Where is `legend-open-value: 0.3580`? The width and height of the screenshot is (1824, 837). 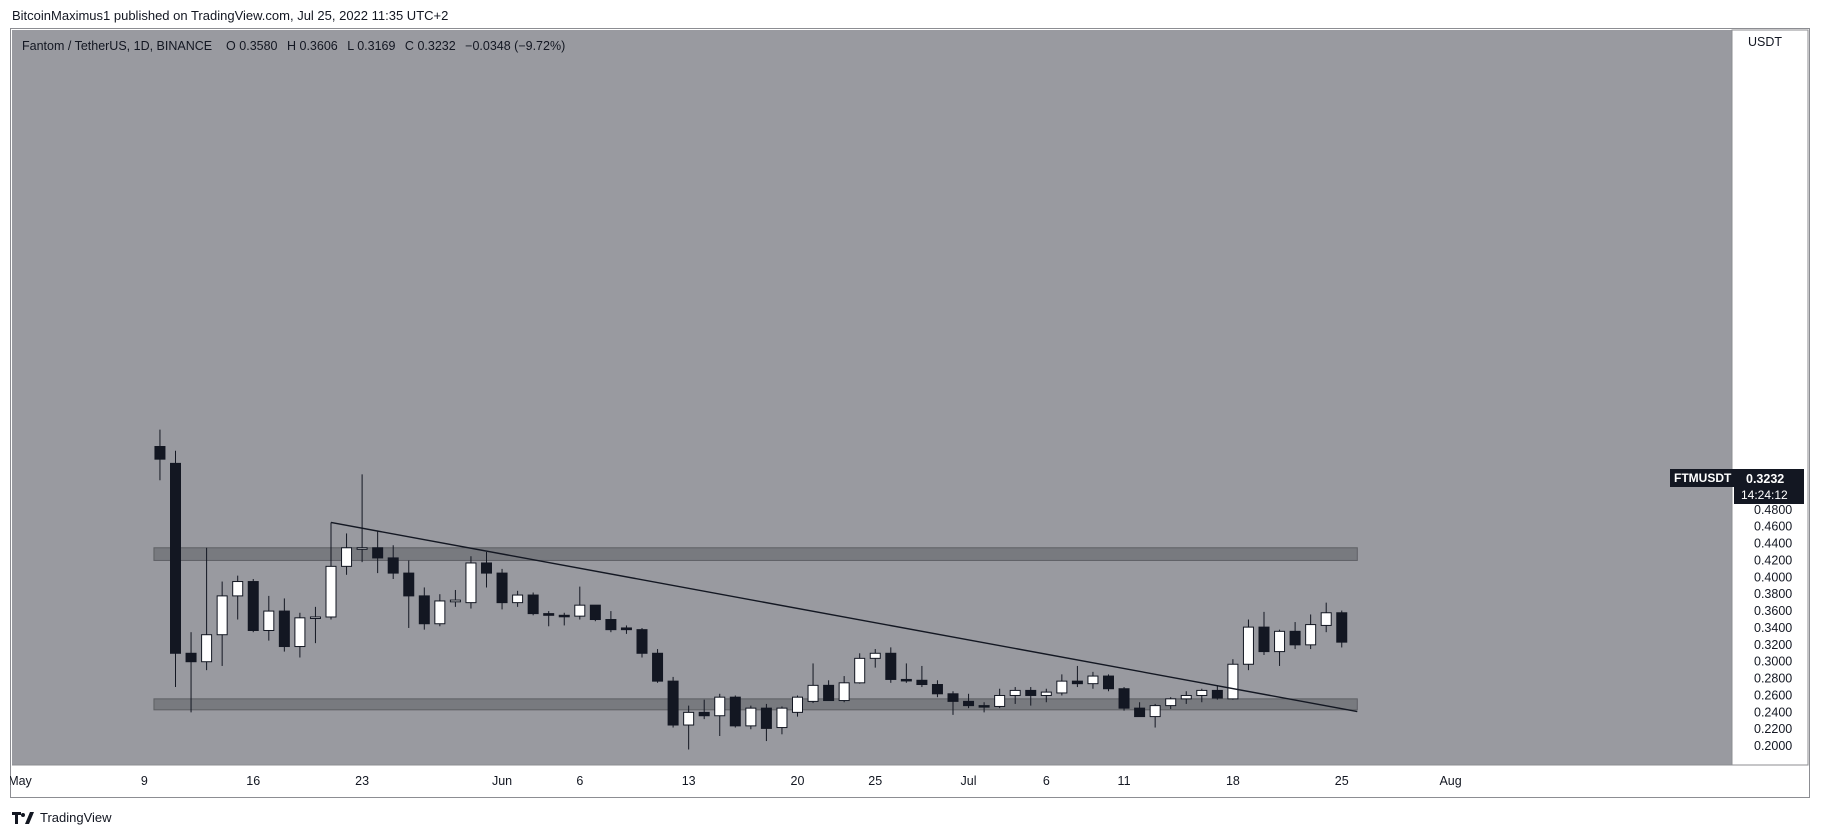 legend-open-value: 0.3580 is located at coordinates (258, 46).